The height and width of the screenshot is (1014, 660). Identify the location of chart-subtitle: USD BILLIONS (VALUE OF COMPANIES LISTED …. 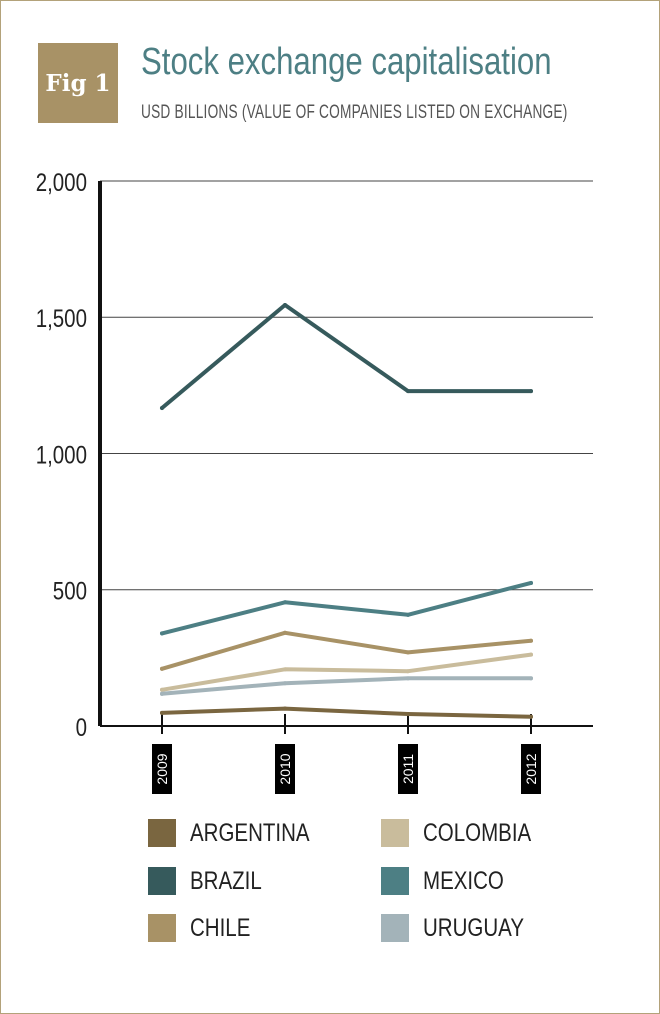
(354, 112).